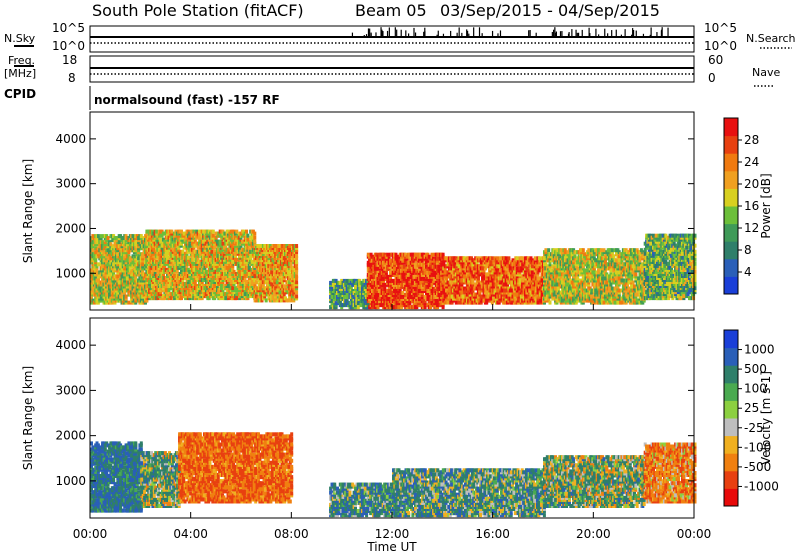 This screenshot has width=800, height=558. Describe the element at coordinates (69, 60) in the screenshot. I see `freq-tick-top: 18` at that location.